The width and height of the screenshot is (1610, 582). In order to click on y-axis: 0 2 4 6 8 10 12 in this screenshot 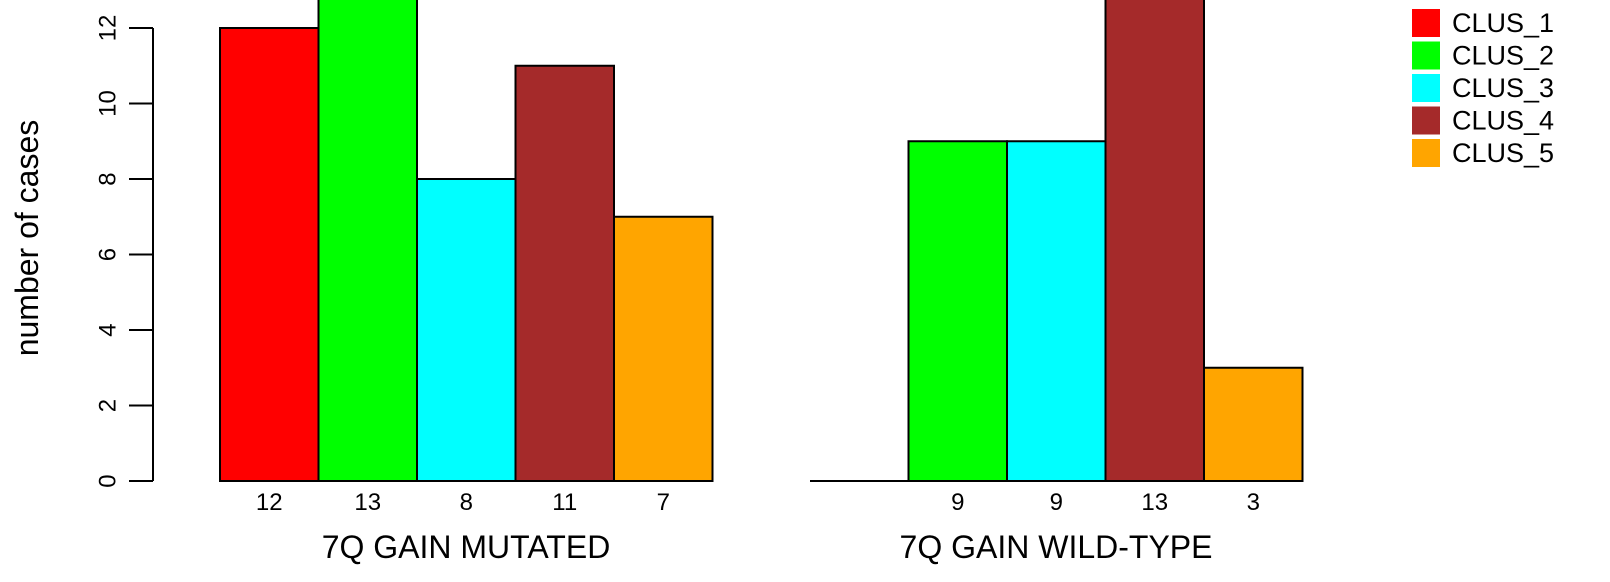, I will do `click(124, 251)`.